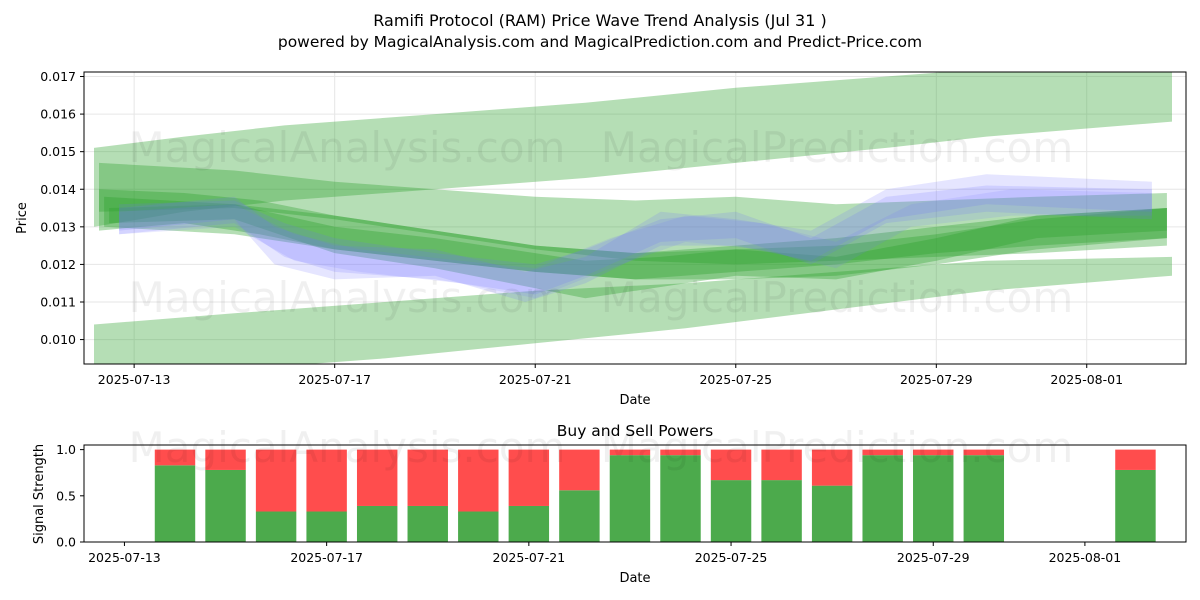 This screenshot has height=600, width=1200. I want to click on main-x-tick-label: 2025-07-13, so click(134, 379).